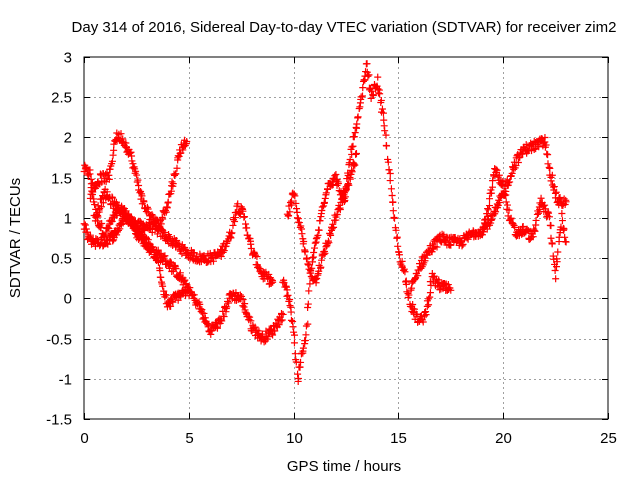  What do you see at coordinates (344, 466) in the screenshot?
I see `x-axis-title: GPS time / hours` at bounding box center [344, 466].